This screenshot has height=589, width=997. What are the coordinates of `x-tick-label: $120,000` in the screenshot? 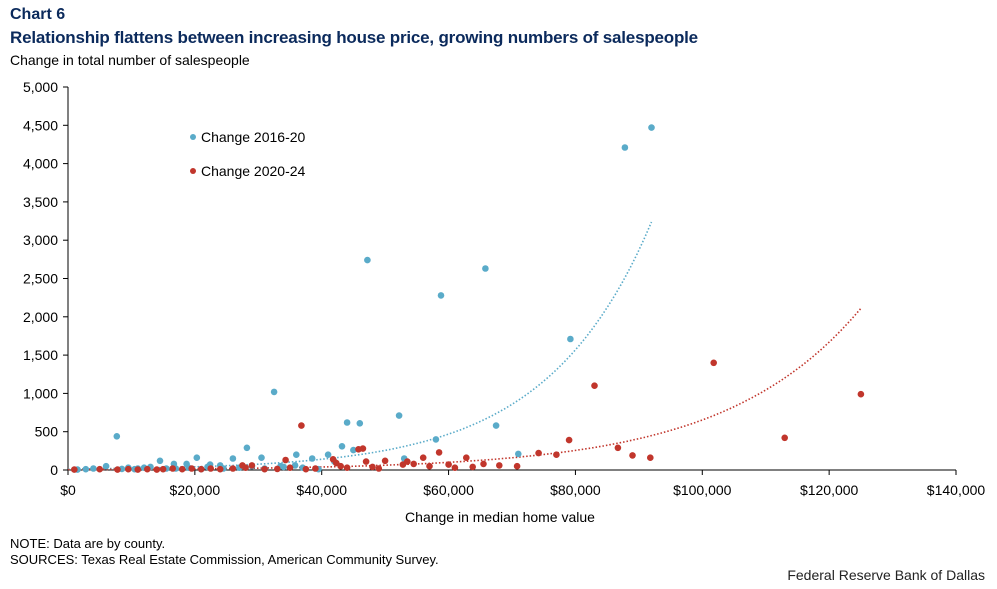 It's located at (829, 490).